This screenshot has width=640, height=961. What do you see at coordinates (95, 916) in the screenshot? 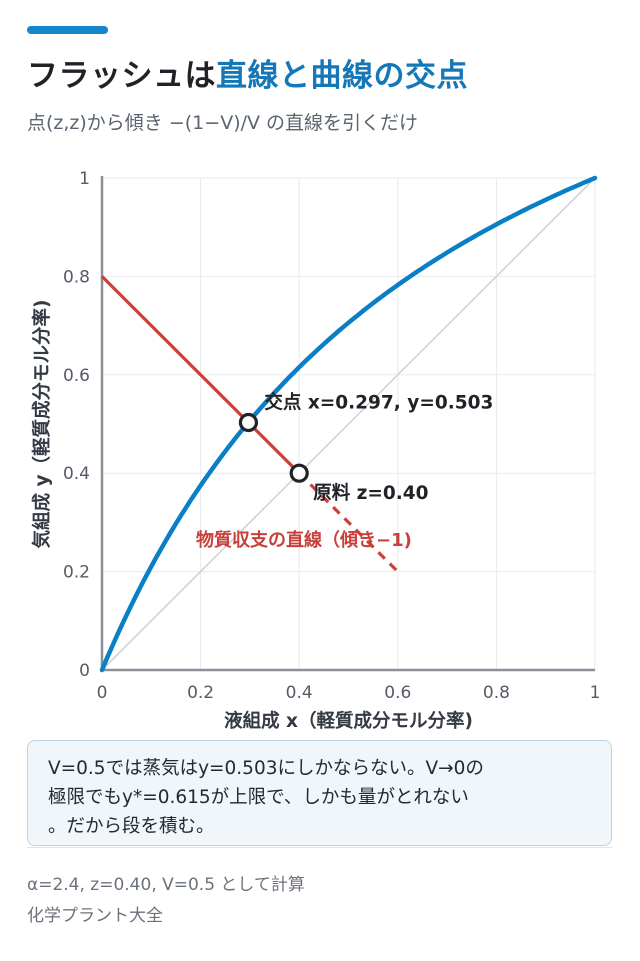
I see `source-credit: 化学プラント大全` at bounding box center [95, 916].